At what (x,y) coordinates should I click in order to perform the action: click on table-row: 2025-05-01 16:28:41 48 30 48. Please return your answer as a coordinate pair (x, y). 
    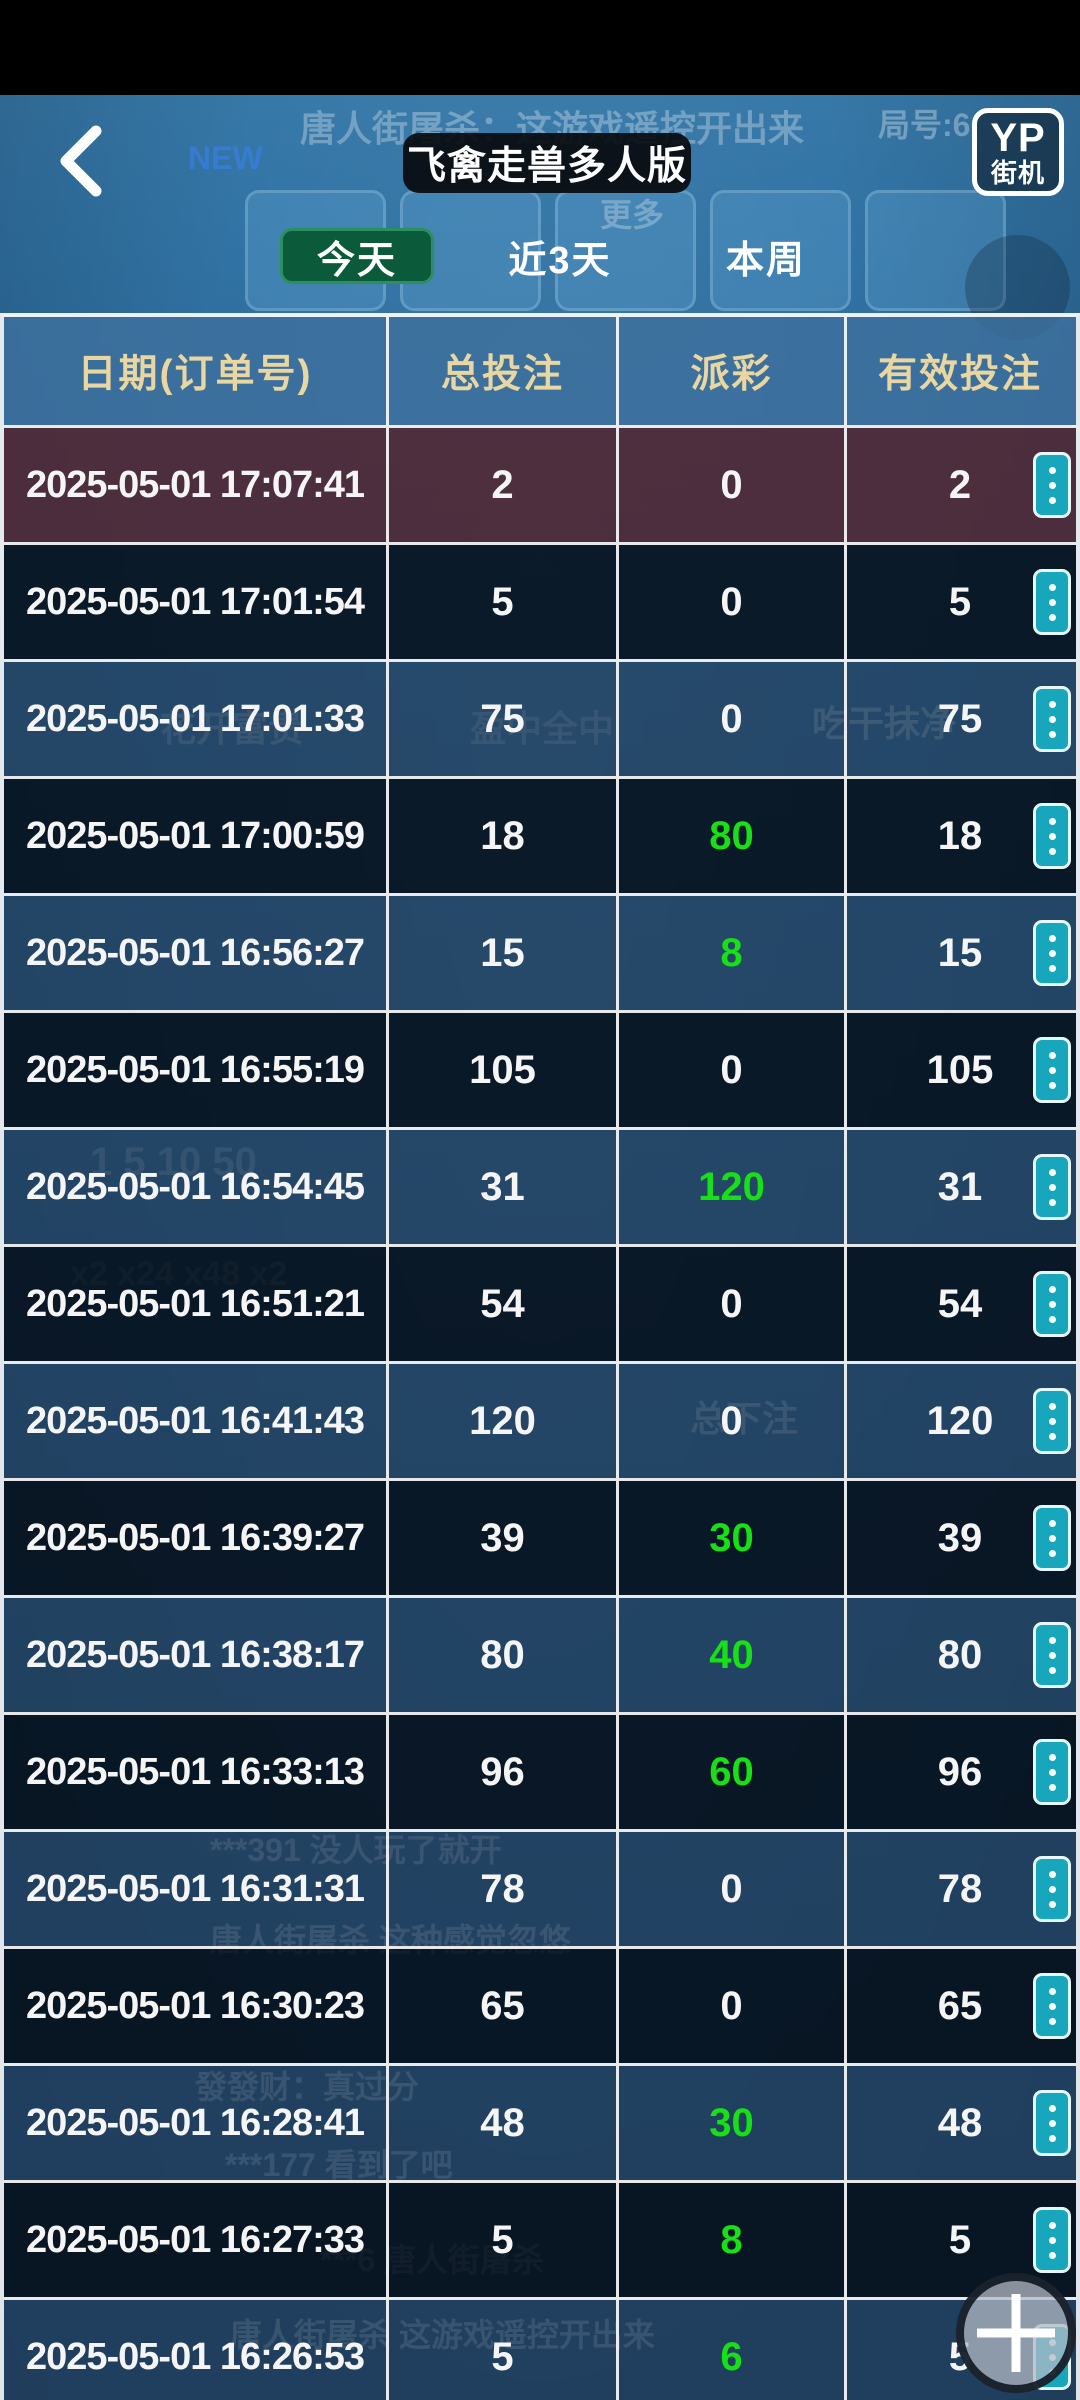
    Looking at the image, I should click on (540, 2121).